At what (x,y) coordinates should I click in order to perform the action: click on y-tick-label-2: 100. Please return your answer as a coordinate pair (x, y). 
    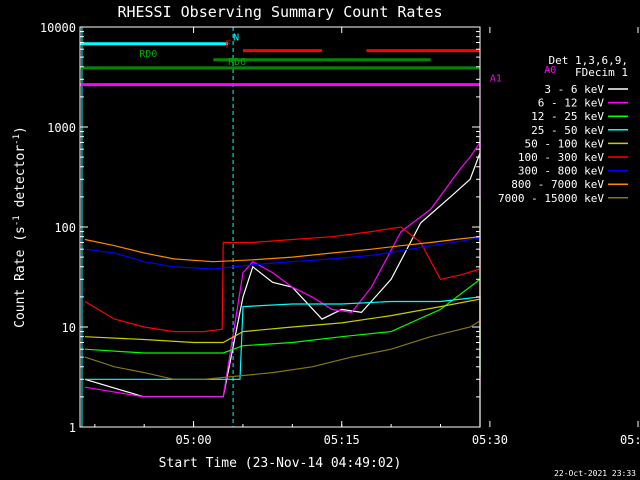
    Looking at the image, I should click on (65, 228).